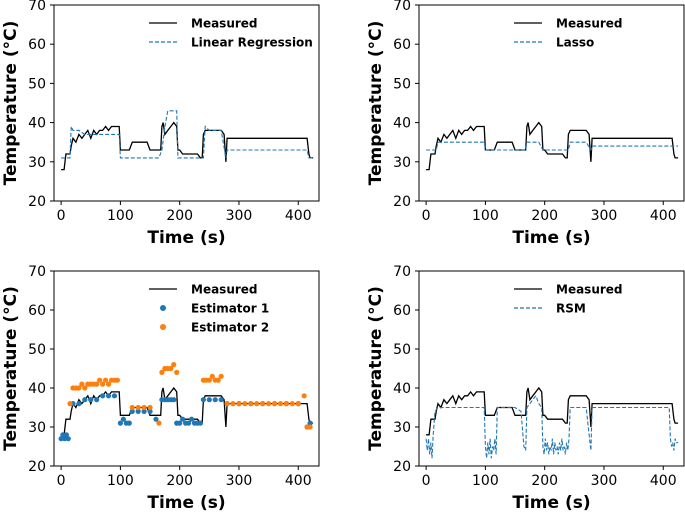 The image size is (685, 523). I want to click on x-tick-label: 0, so click(61, 216).